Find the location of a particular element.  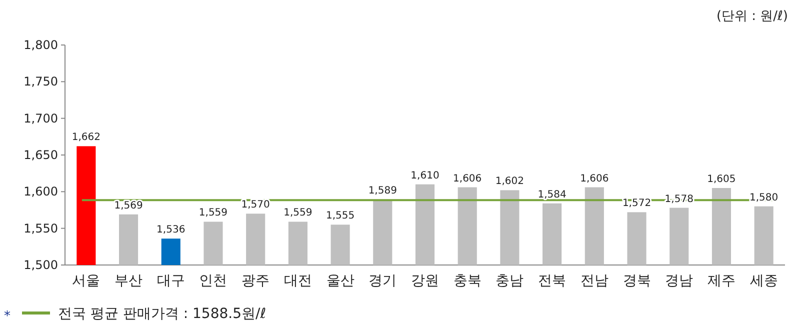

x-tick-label: 제주 is located at coordinates (721, 281).